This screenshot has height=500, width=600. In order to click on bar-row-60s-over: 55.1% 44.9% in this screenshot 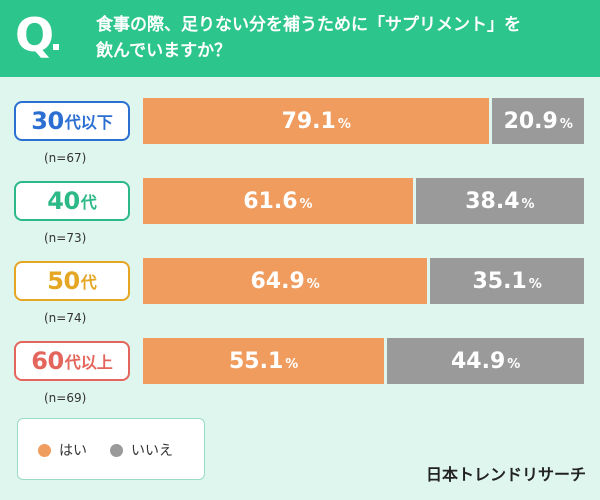, I will do `click(363, 361)`.